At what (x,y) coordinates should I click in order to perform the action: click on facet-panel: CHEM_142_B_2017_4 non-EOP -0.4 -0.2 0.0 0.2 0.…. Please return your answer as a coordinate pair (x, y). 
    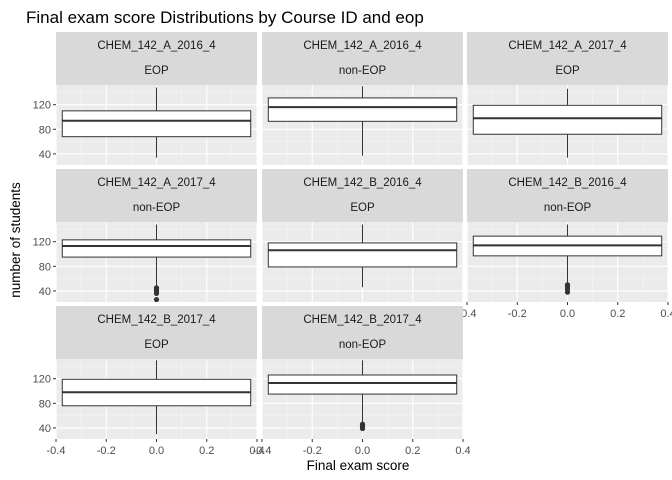
    Looking at the image, I should click on (362, 381).